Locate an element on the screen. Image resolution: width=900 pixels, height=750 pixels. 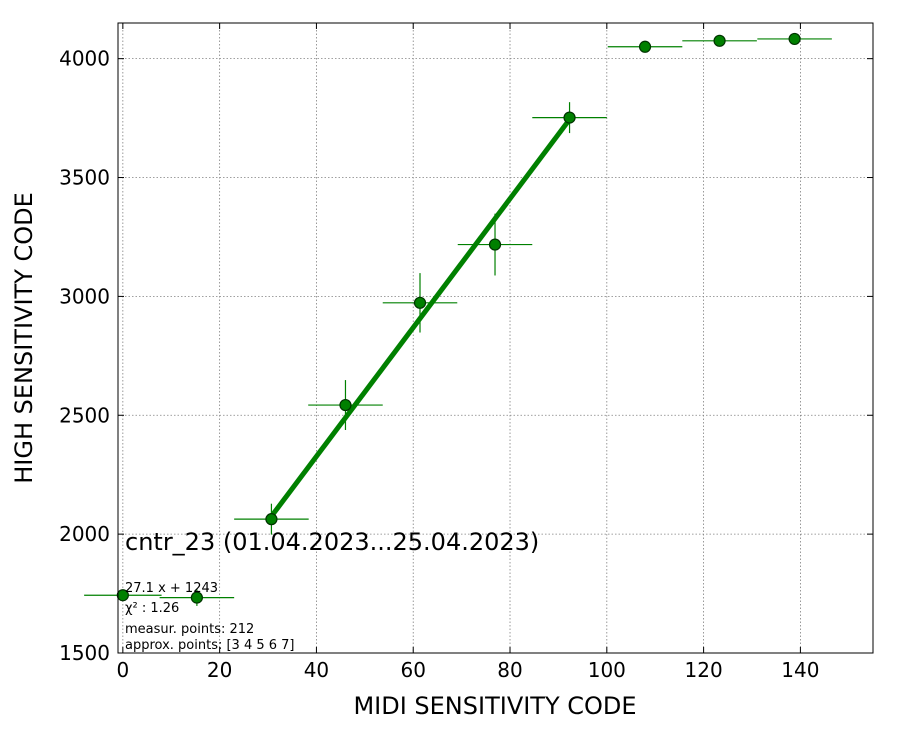
x-tick-label: 100 is located at coordinates (607, 670).